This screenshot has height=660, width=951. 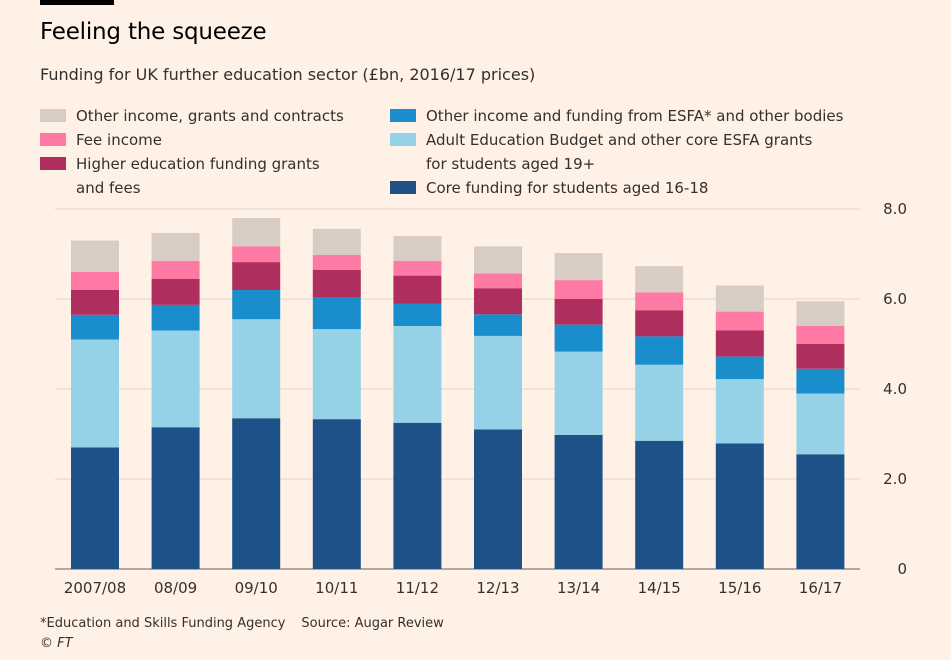 What do you see at coordinates (578, 588) in the screenshot?
I see `x-tick-label: 13/14` at bounding box center [578, 588].